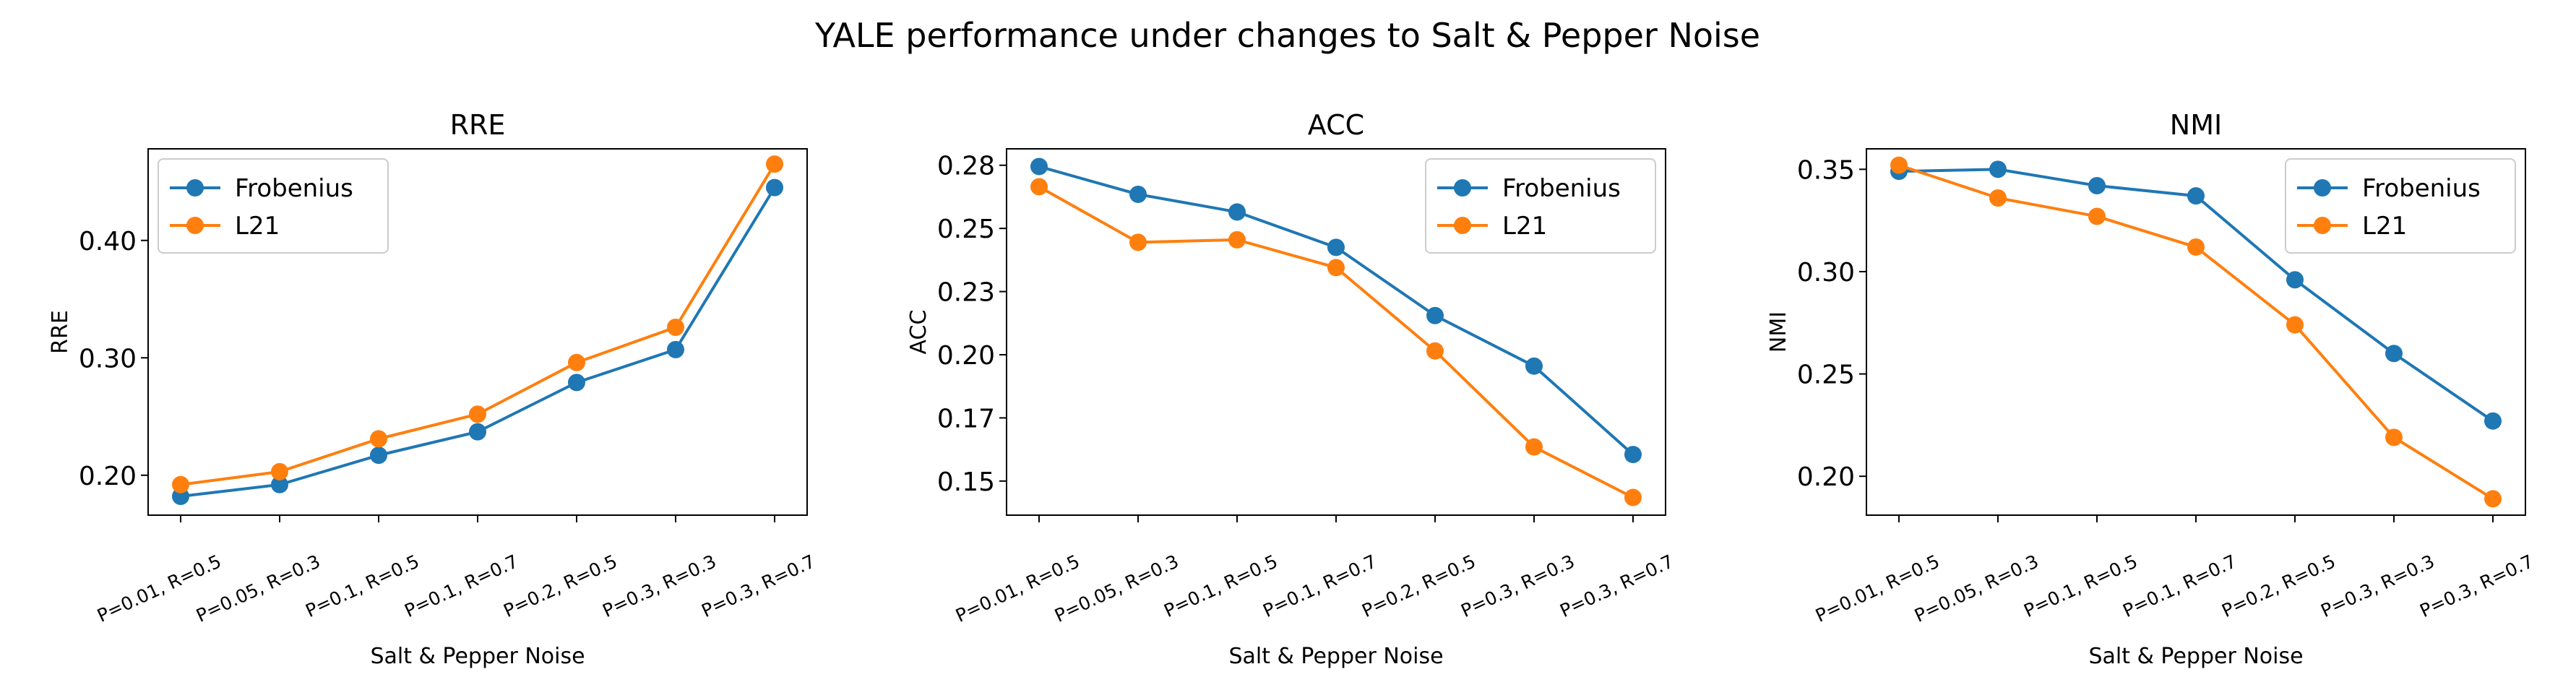 The image size is (2576, 690). What do you see at coordinates (966, 482) in the screenshot?
I see `y-tick-label: 0.15` at bounding box center [966, 482].